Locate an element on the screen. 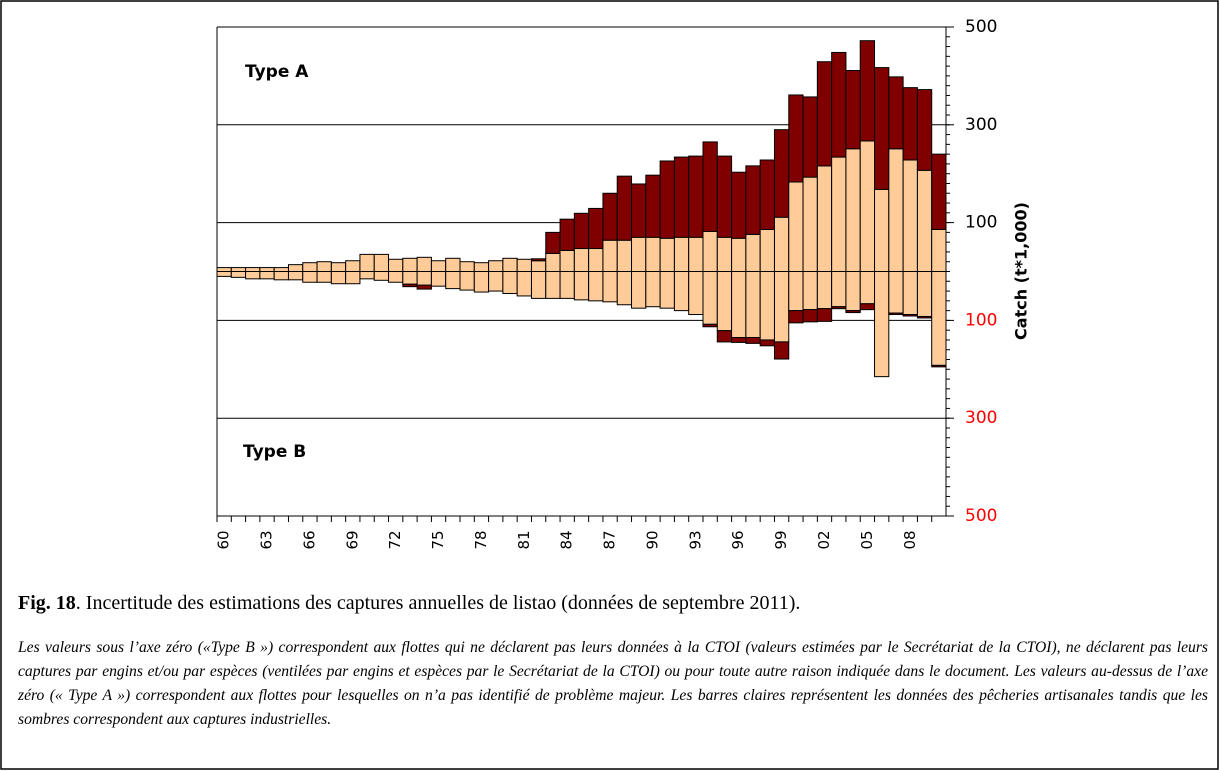 This screenshot has height=771, width=1220. y-axis-label: Catch (t*1,000) is located at coordinates (1021, 271).